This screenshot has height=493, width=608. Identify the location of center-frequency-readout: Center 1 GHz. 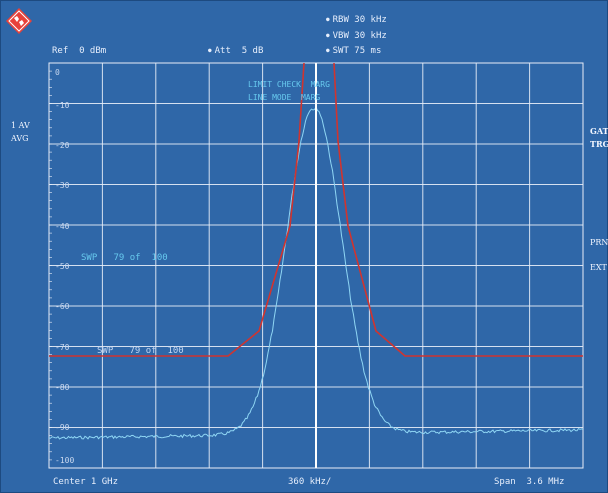
(86, 482).